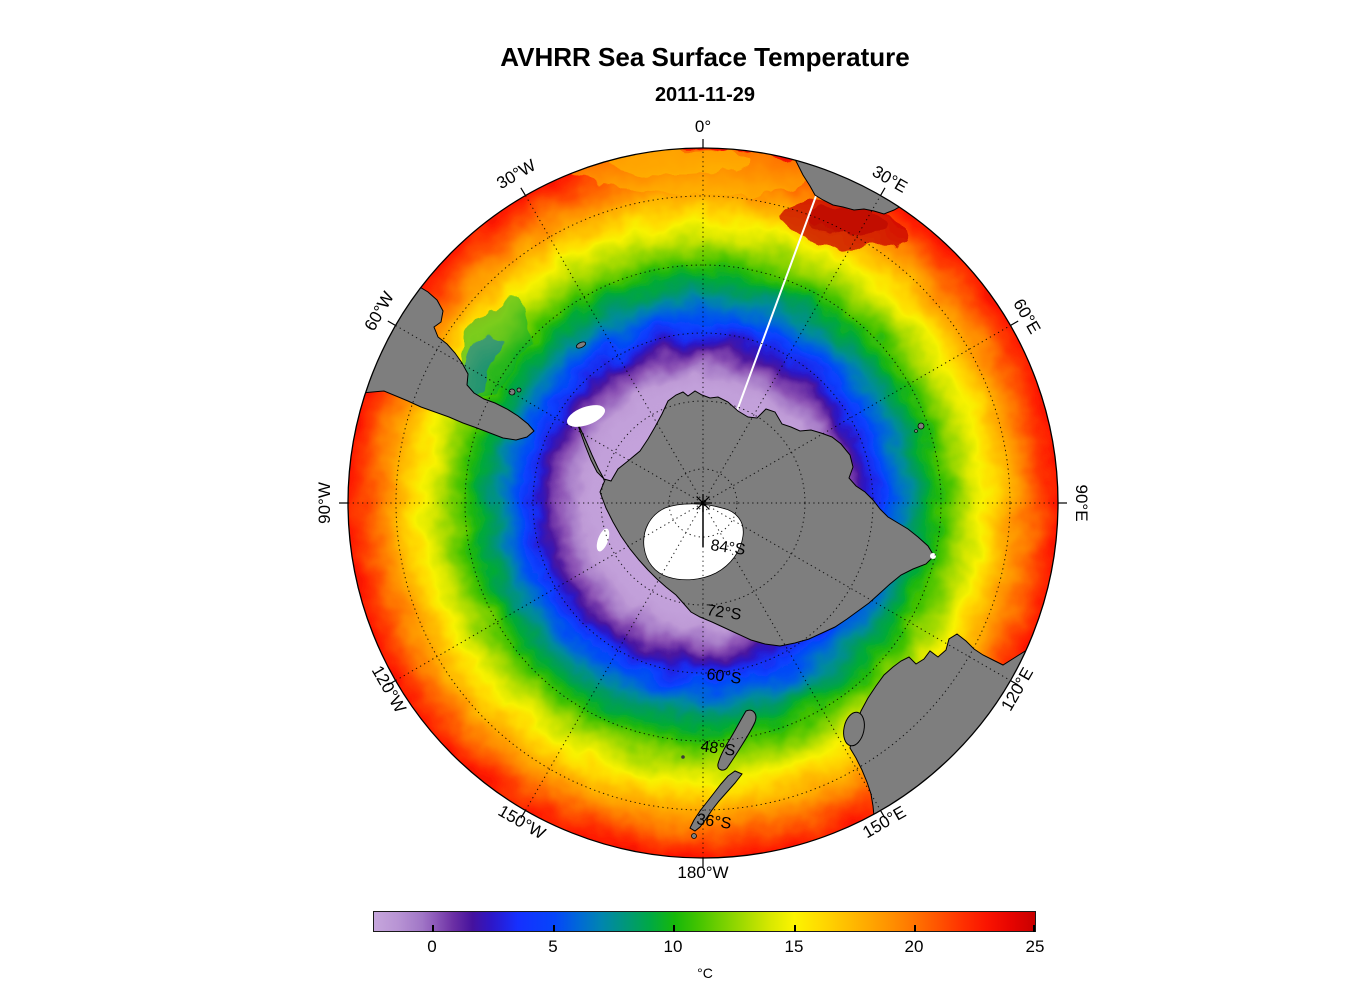  What do you see at coordinates (705, 95) in the screenshot?
I see `figure-date: 2011-11-29` at bounding box center [705, 95].